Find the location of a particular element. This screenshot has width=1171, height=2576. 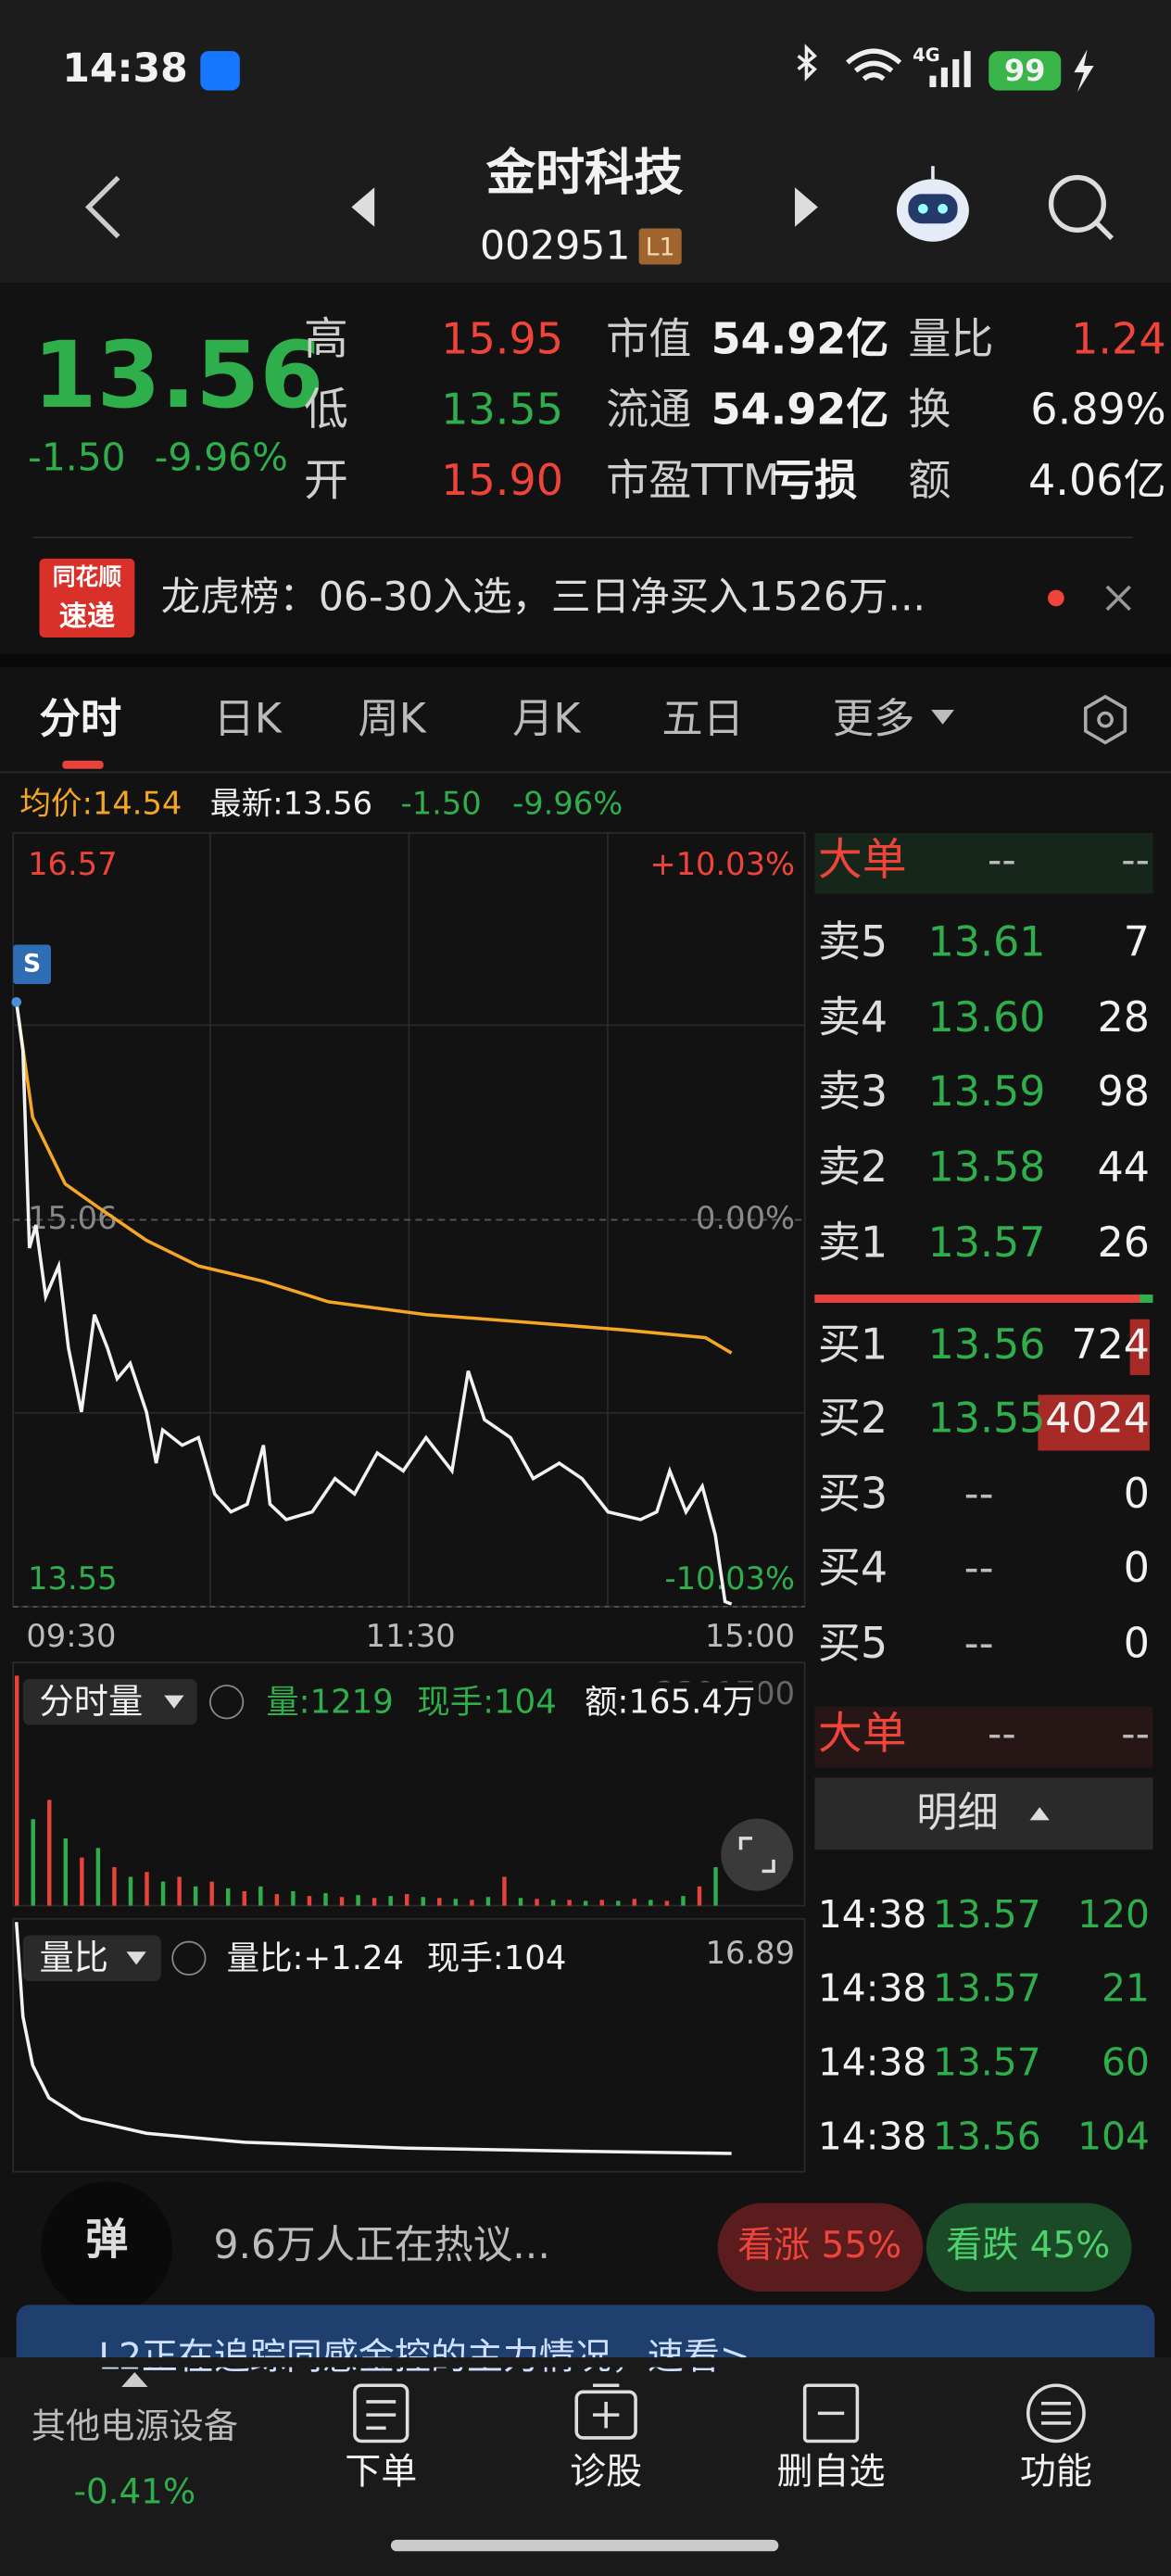

stat-value: 54.92亿 is located at coordinates (800, 410).